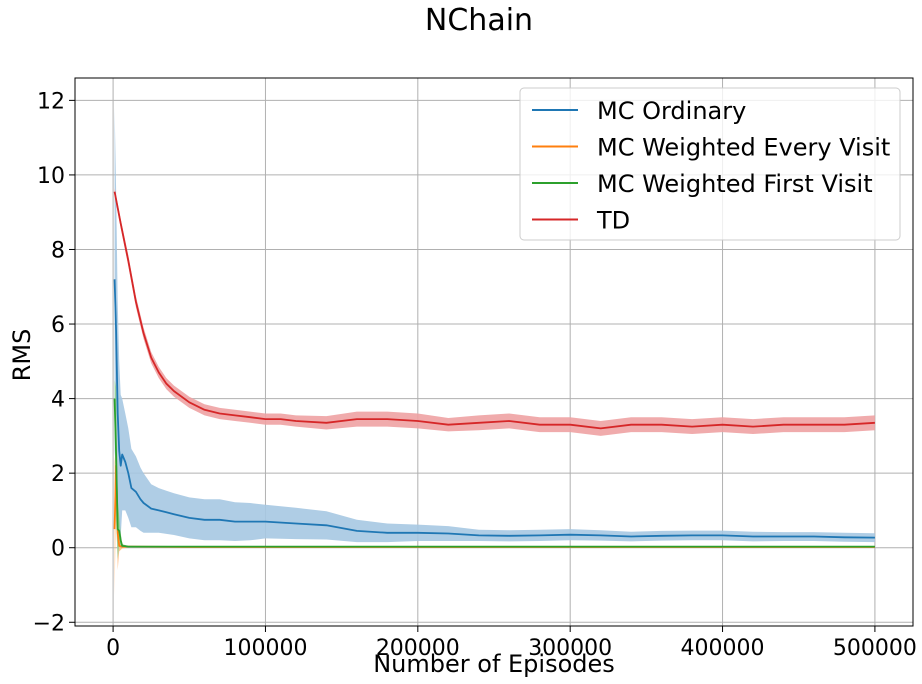  I want to click on y-tick-label: 4, so click(58, 400).